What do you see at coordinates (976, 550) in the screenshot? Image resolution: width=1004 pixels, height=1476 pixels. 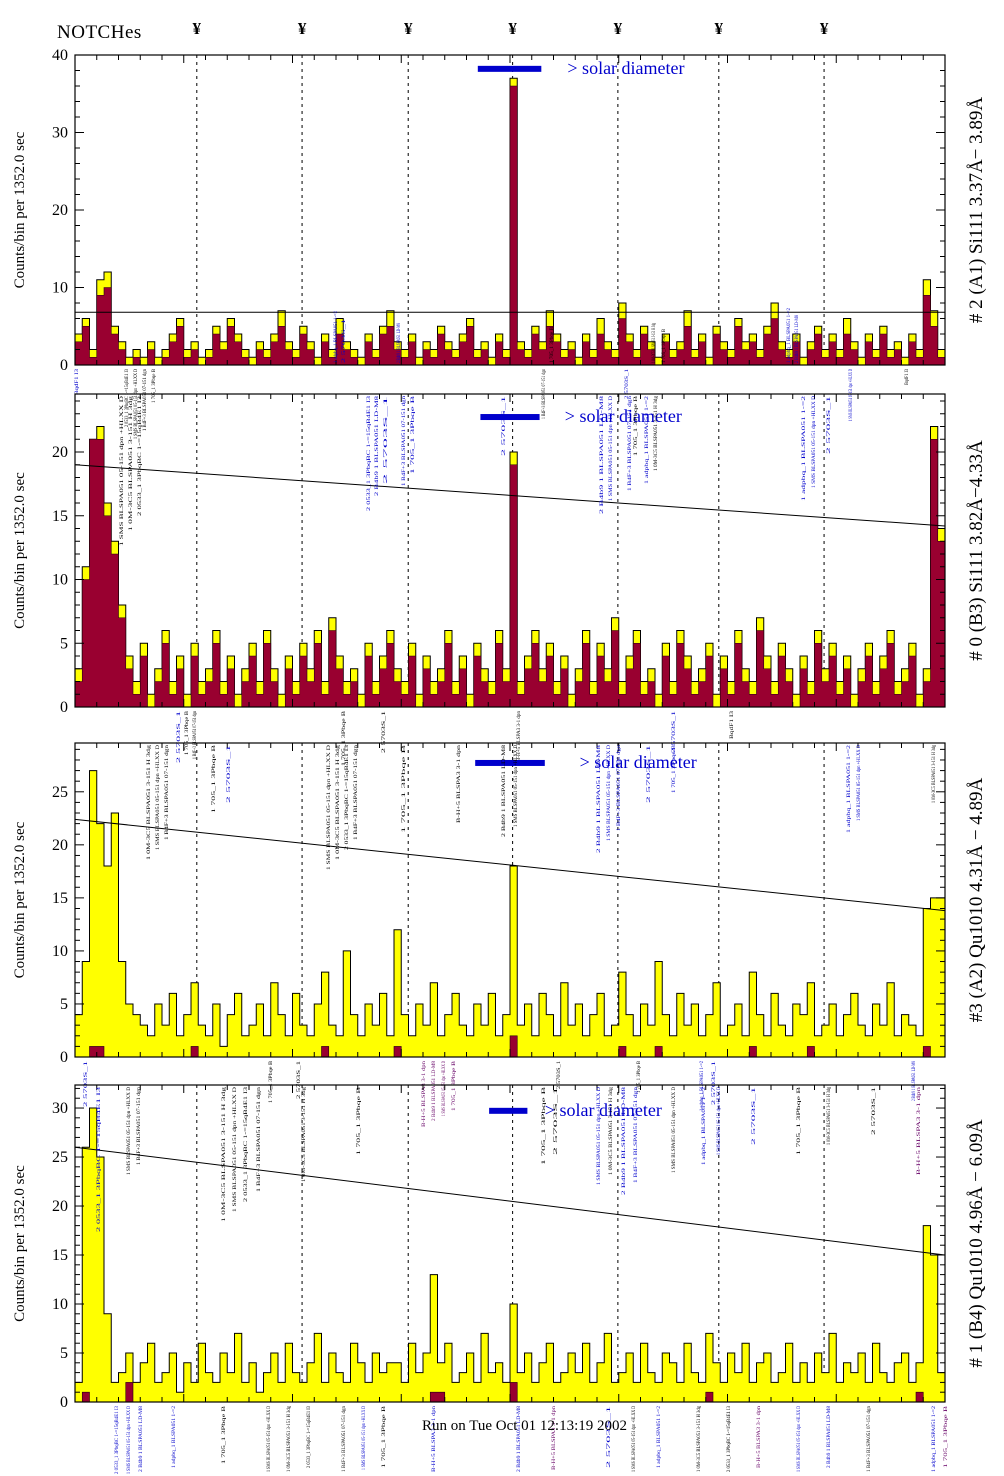 I see `detector-range-label: # 0 (B3) Si111 3.82Å−4.33Å` at bounding box center [976, 550].